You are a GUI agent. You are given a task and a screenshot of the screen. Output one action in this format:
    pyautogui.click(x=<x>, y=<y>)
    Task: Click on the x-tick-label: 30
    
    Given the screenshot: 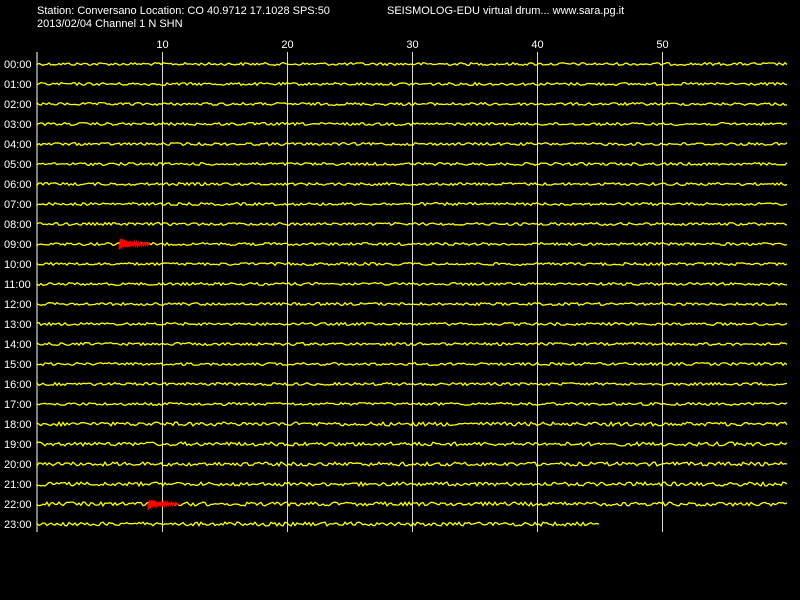 What is the action you would take?
    pyautogui.click(x=412, y=45)
    